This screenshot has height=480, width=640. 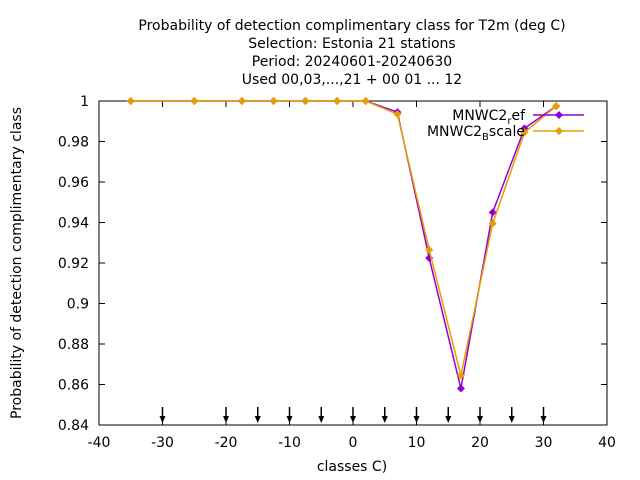 I want to click on y-tick-label: 0.96, so click(x=73, y=183).